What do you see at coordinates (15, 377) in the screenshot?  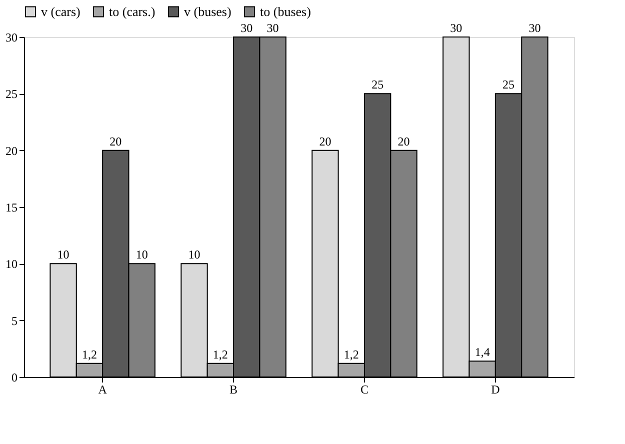 I see `y-tick-label: 0` at bounding box center [15, 377].